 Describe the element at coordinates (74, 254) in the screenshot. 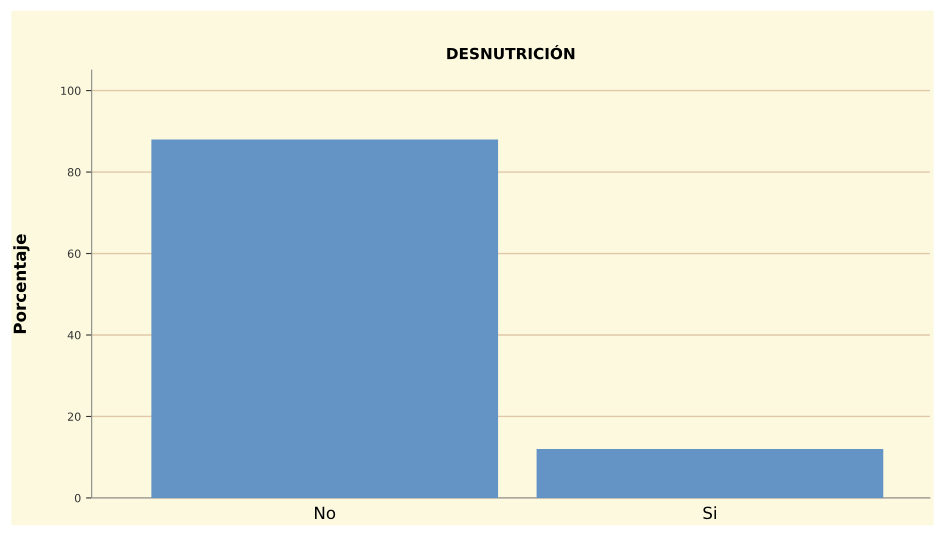

I see `y-tick-label: 60` at that location.